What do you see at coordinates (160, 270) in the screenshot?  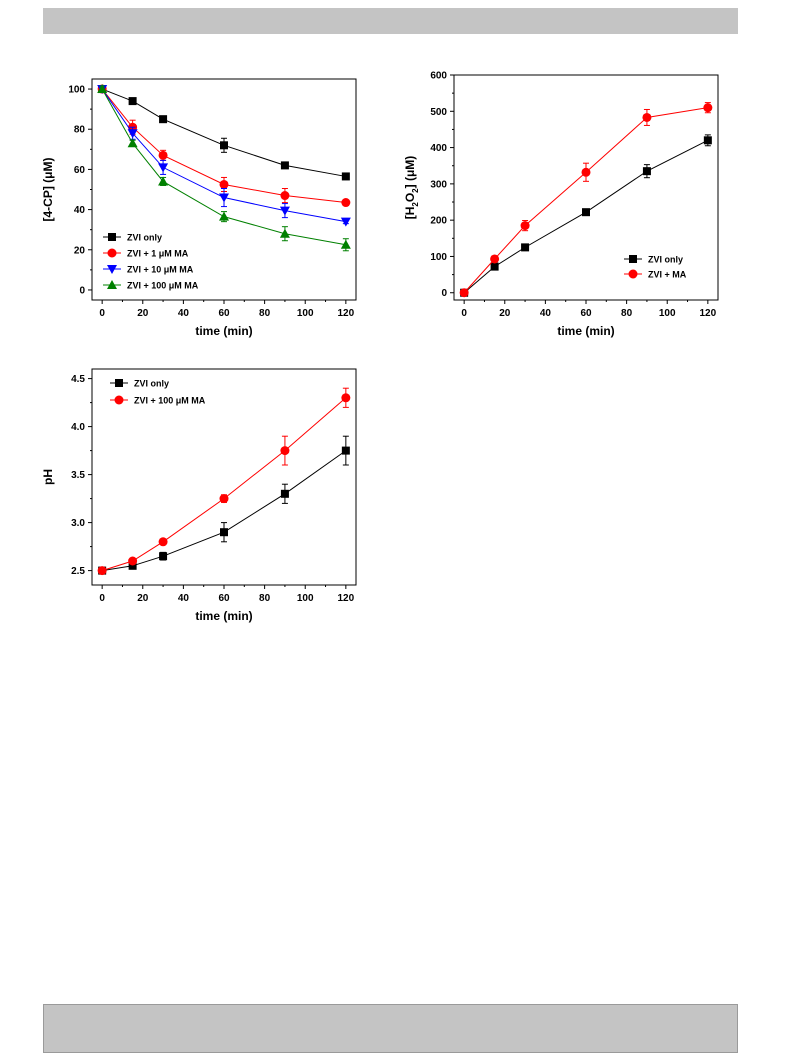 I see `legend-label: ZVI + 10 μM MA` at bounding box center [160, 270].